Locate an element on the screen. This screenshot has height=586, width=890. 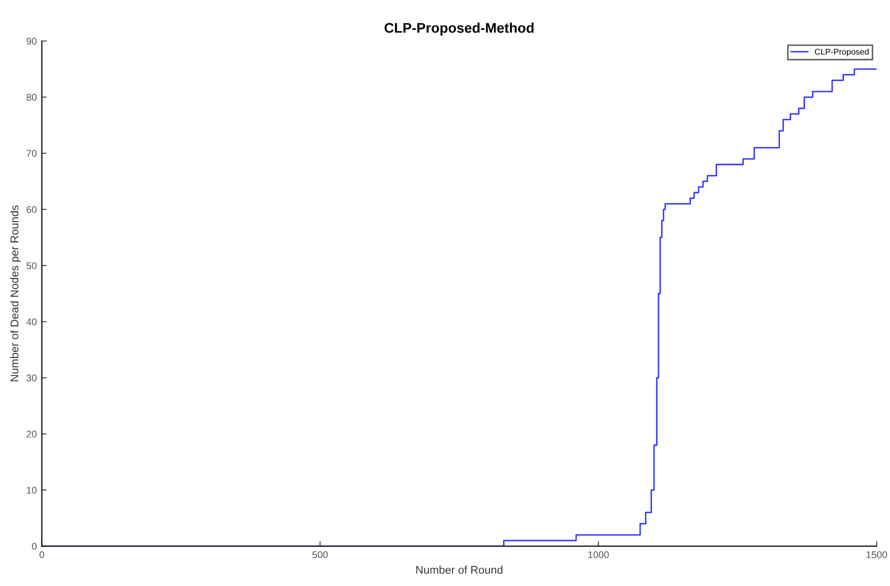
x-tick-label: 1500 is located at coordinates (877, 554).